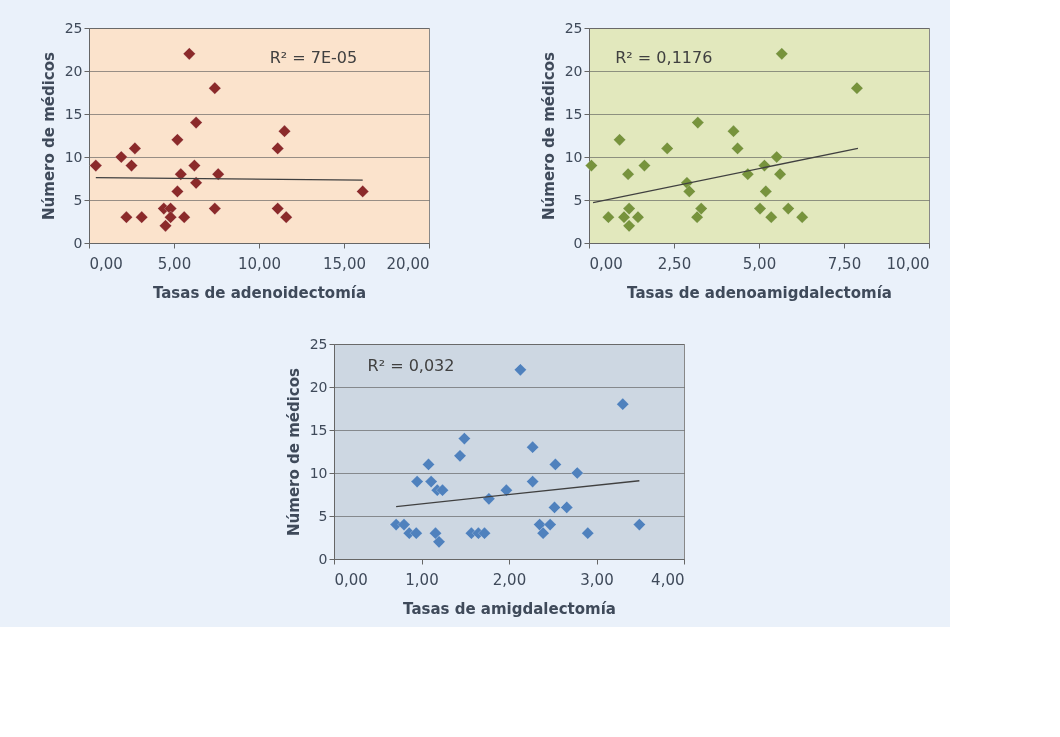 The image size is (1060, 737). I want to click on annotation: R² = 0,032, so click(411, 365).